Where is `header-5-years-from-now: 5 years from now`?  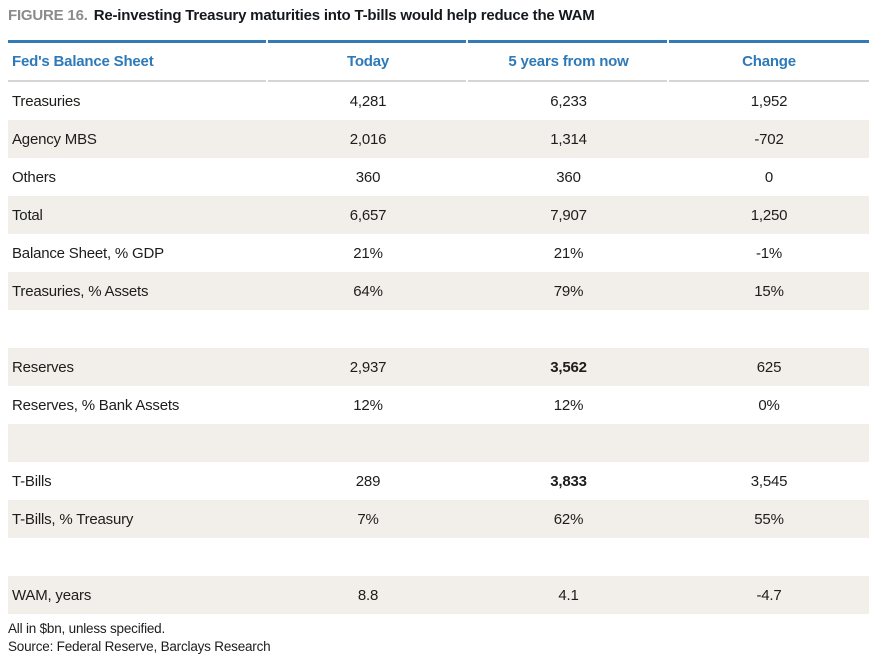
header-5-years-from-now: 5 years from now is located at coordinates (568, 61).